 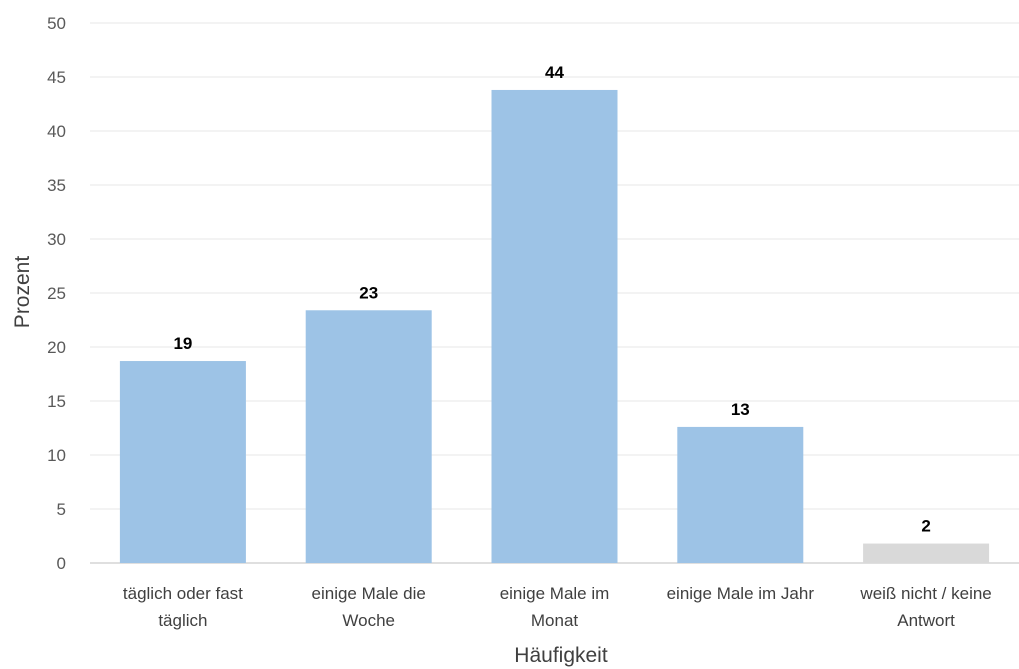 What do you see at coordinates (56, 347) in the screenshot?
I see `y-tick-label: 20` at bounding box center [56, 347].